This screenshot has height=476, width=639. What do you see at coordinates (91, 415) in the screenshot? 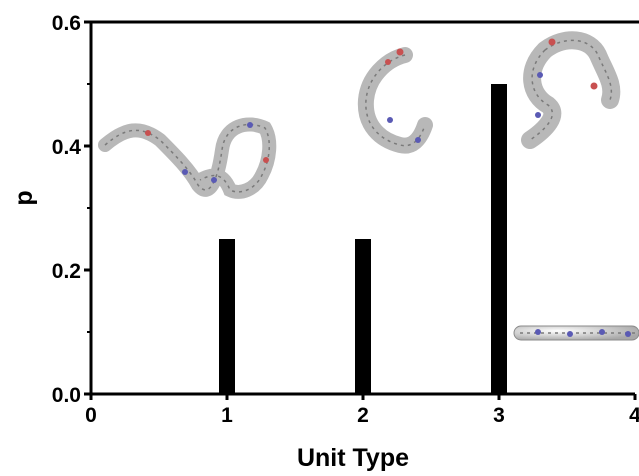
I see `x-tick-label: 0` at bounding box center [91, 415].